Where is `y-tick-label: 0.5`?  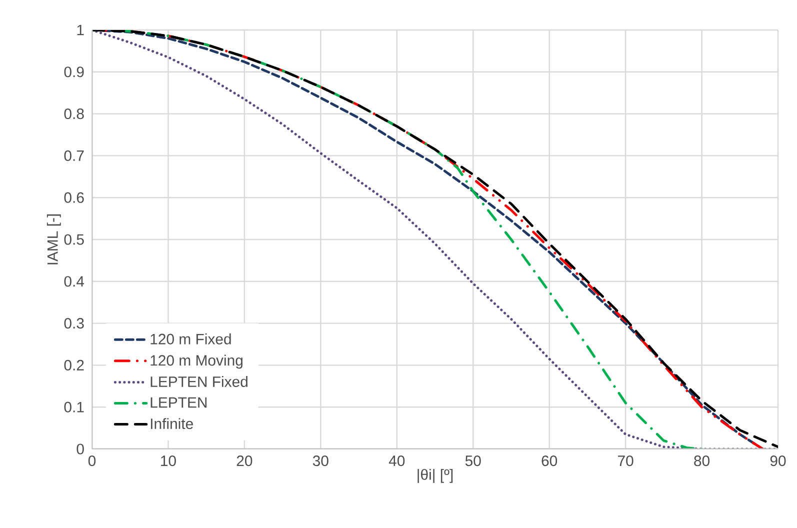
y-tick-label: 0.5 is located at coordinates (74, 239).